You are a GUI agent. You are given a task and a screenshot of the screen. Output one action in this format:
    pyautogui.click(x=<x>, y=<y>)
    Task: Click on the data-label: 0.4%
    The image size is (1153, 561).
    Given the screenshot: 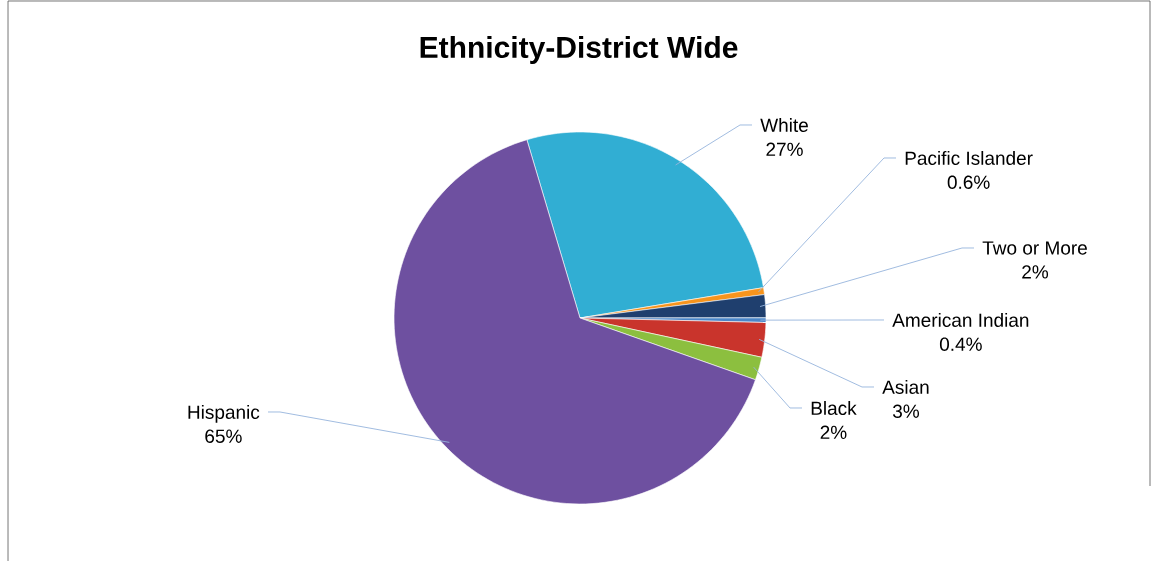 What is the action you would take?
    pyautogui.click(x=960, y=344)
    